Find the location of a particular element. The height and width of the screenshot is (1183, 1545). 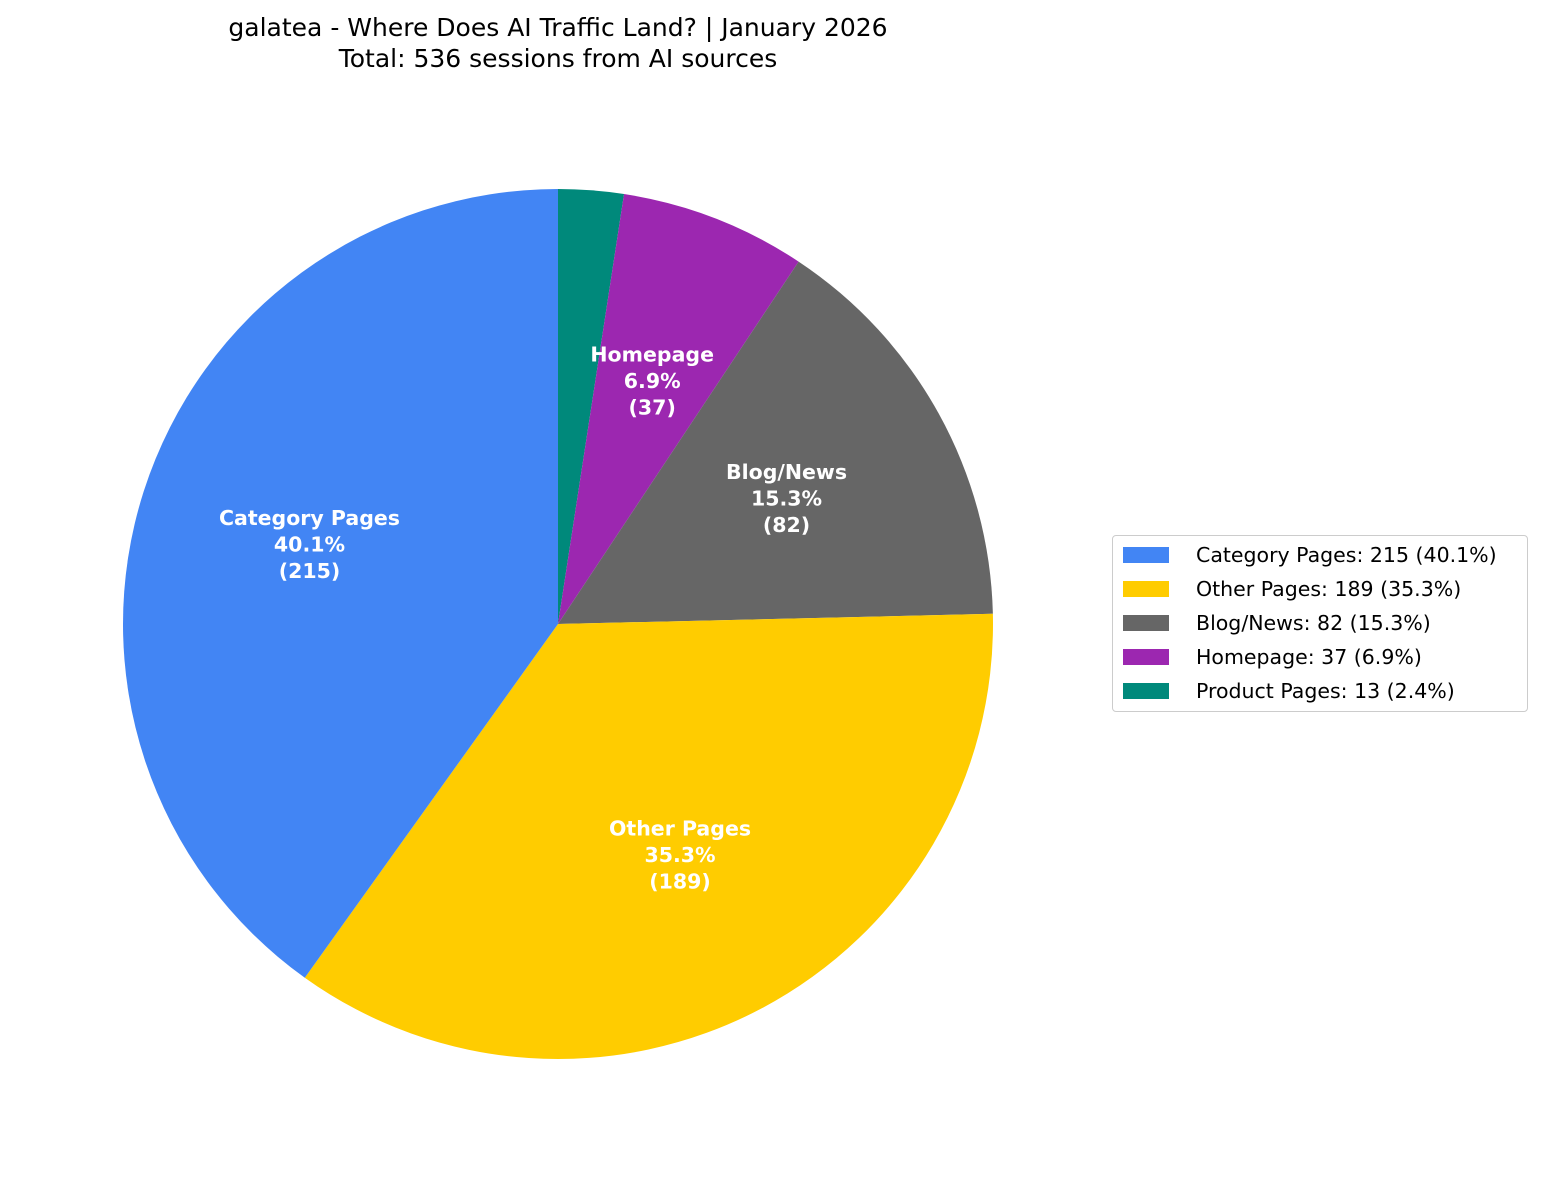

legend-label: Other Pages: 189 (35.3%) is located at coordinates (1329, 589).